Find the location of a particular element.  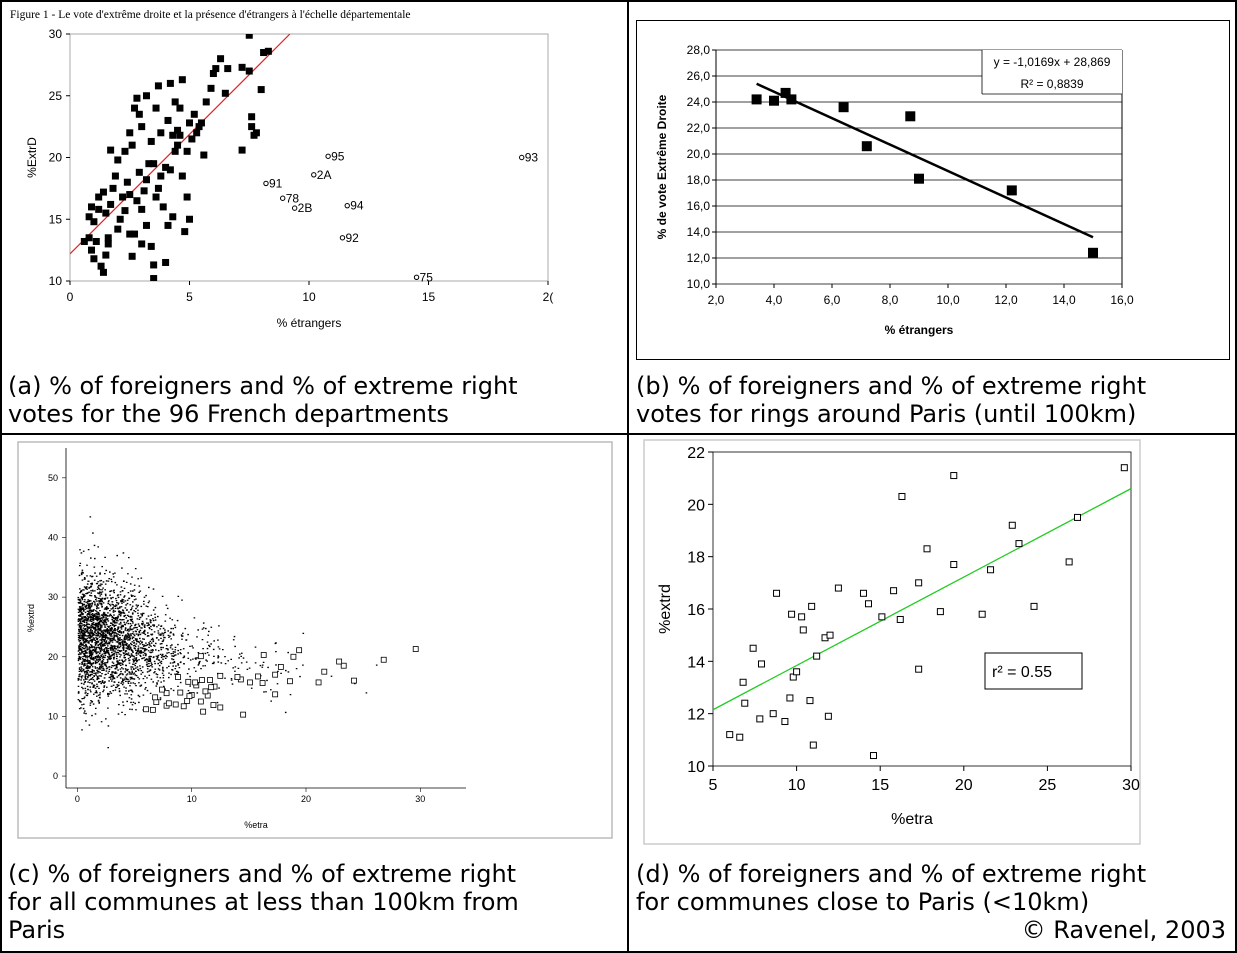

chart-d-trendline is located at coordinates (922, 599).